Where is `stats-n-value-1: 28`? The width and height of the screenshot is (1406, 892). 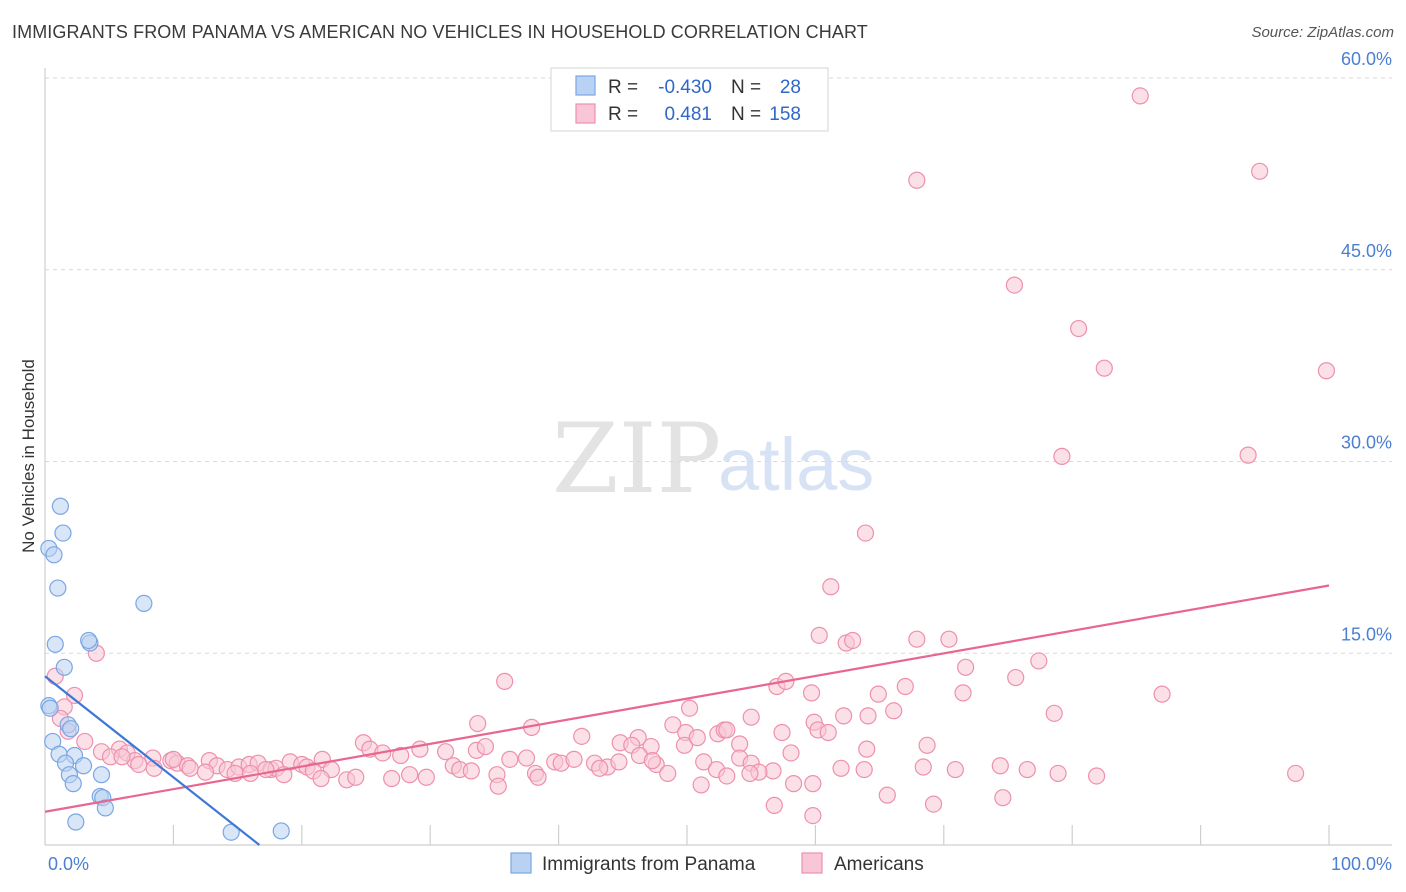
stats-n-value-1: 28 is located at coordinates (790, 87).